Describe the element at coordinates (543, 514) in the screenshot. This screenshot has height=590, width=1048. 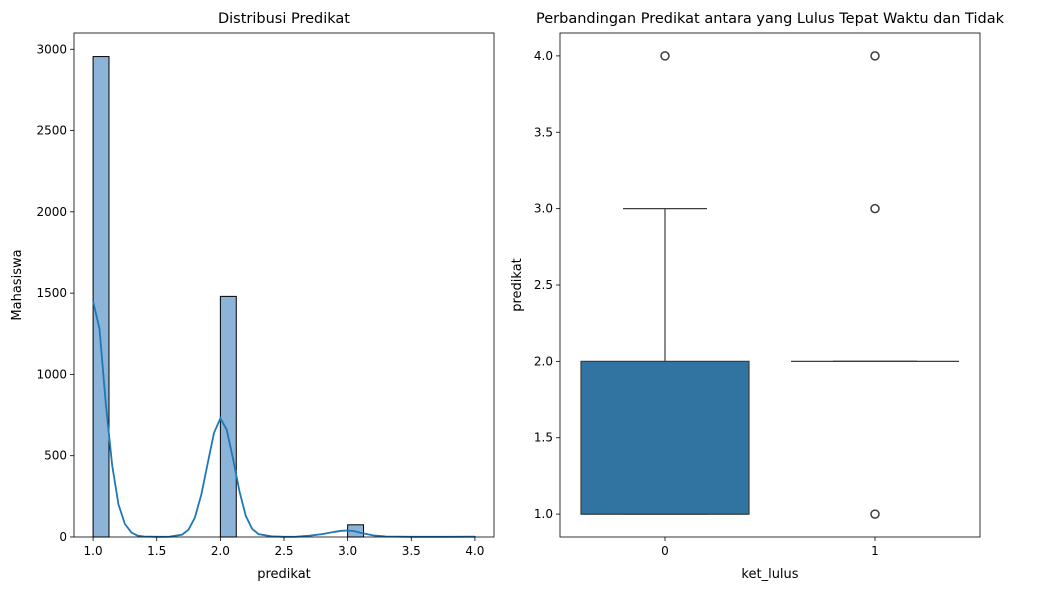
I see `boxplot-y-tick-label: 1.0` at that location.